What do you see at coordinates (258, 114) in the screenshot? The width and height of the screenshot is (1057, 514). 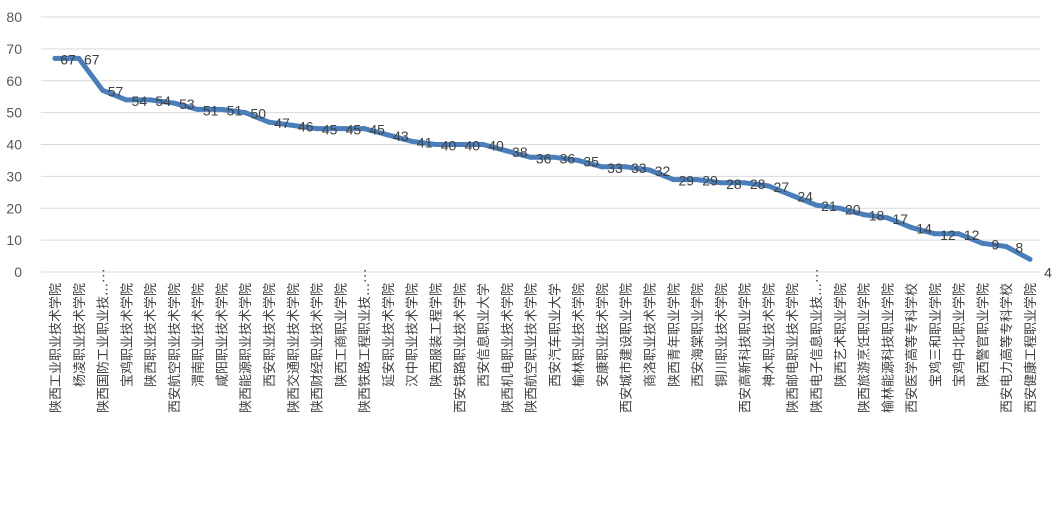 I see `data-label-9: 50` at bounding box center [258, 114].